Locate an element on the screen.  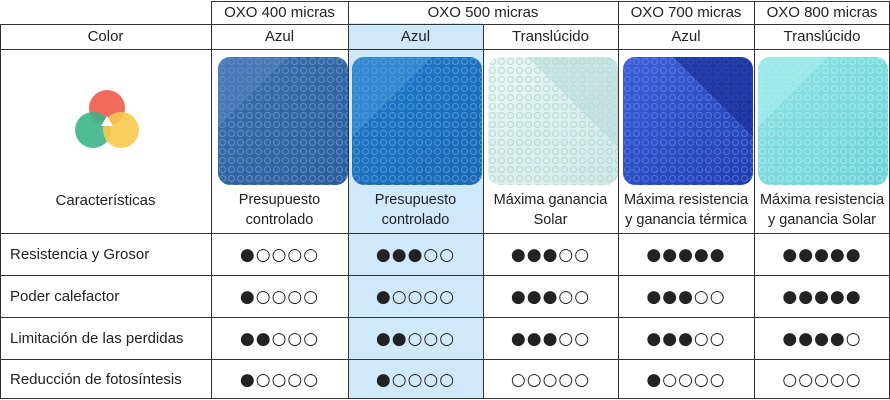
rating-reduccion-oxo400: ●○○○○ is located at coordinates (279, 379).